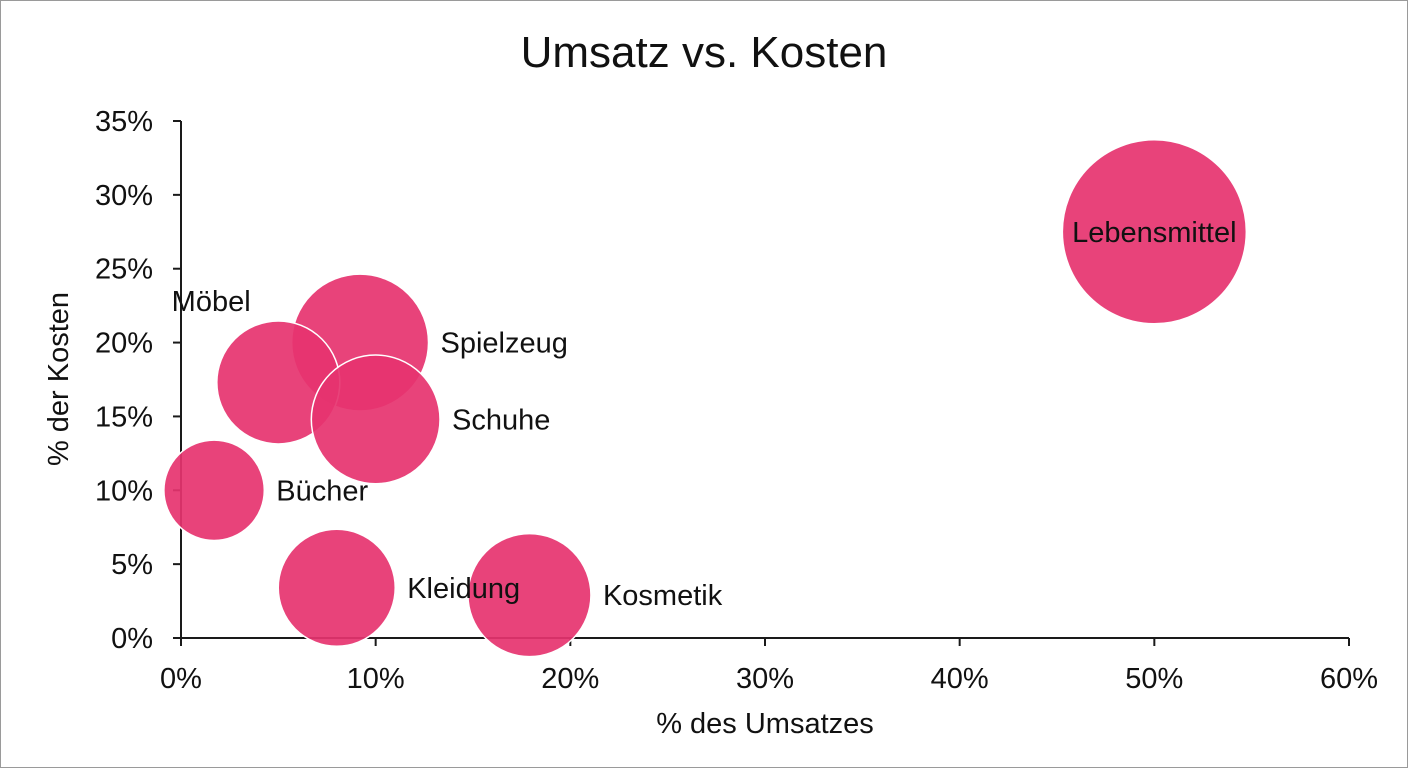 The image size is (1408, 768). What do you see at coordinates (1154, 679) in the screenshot?
I see `x-tick-label: 50%` at bounding box center [1154, 679].